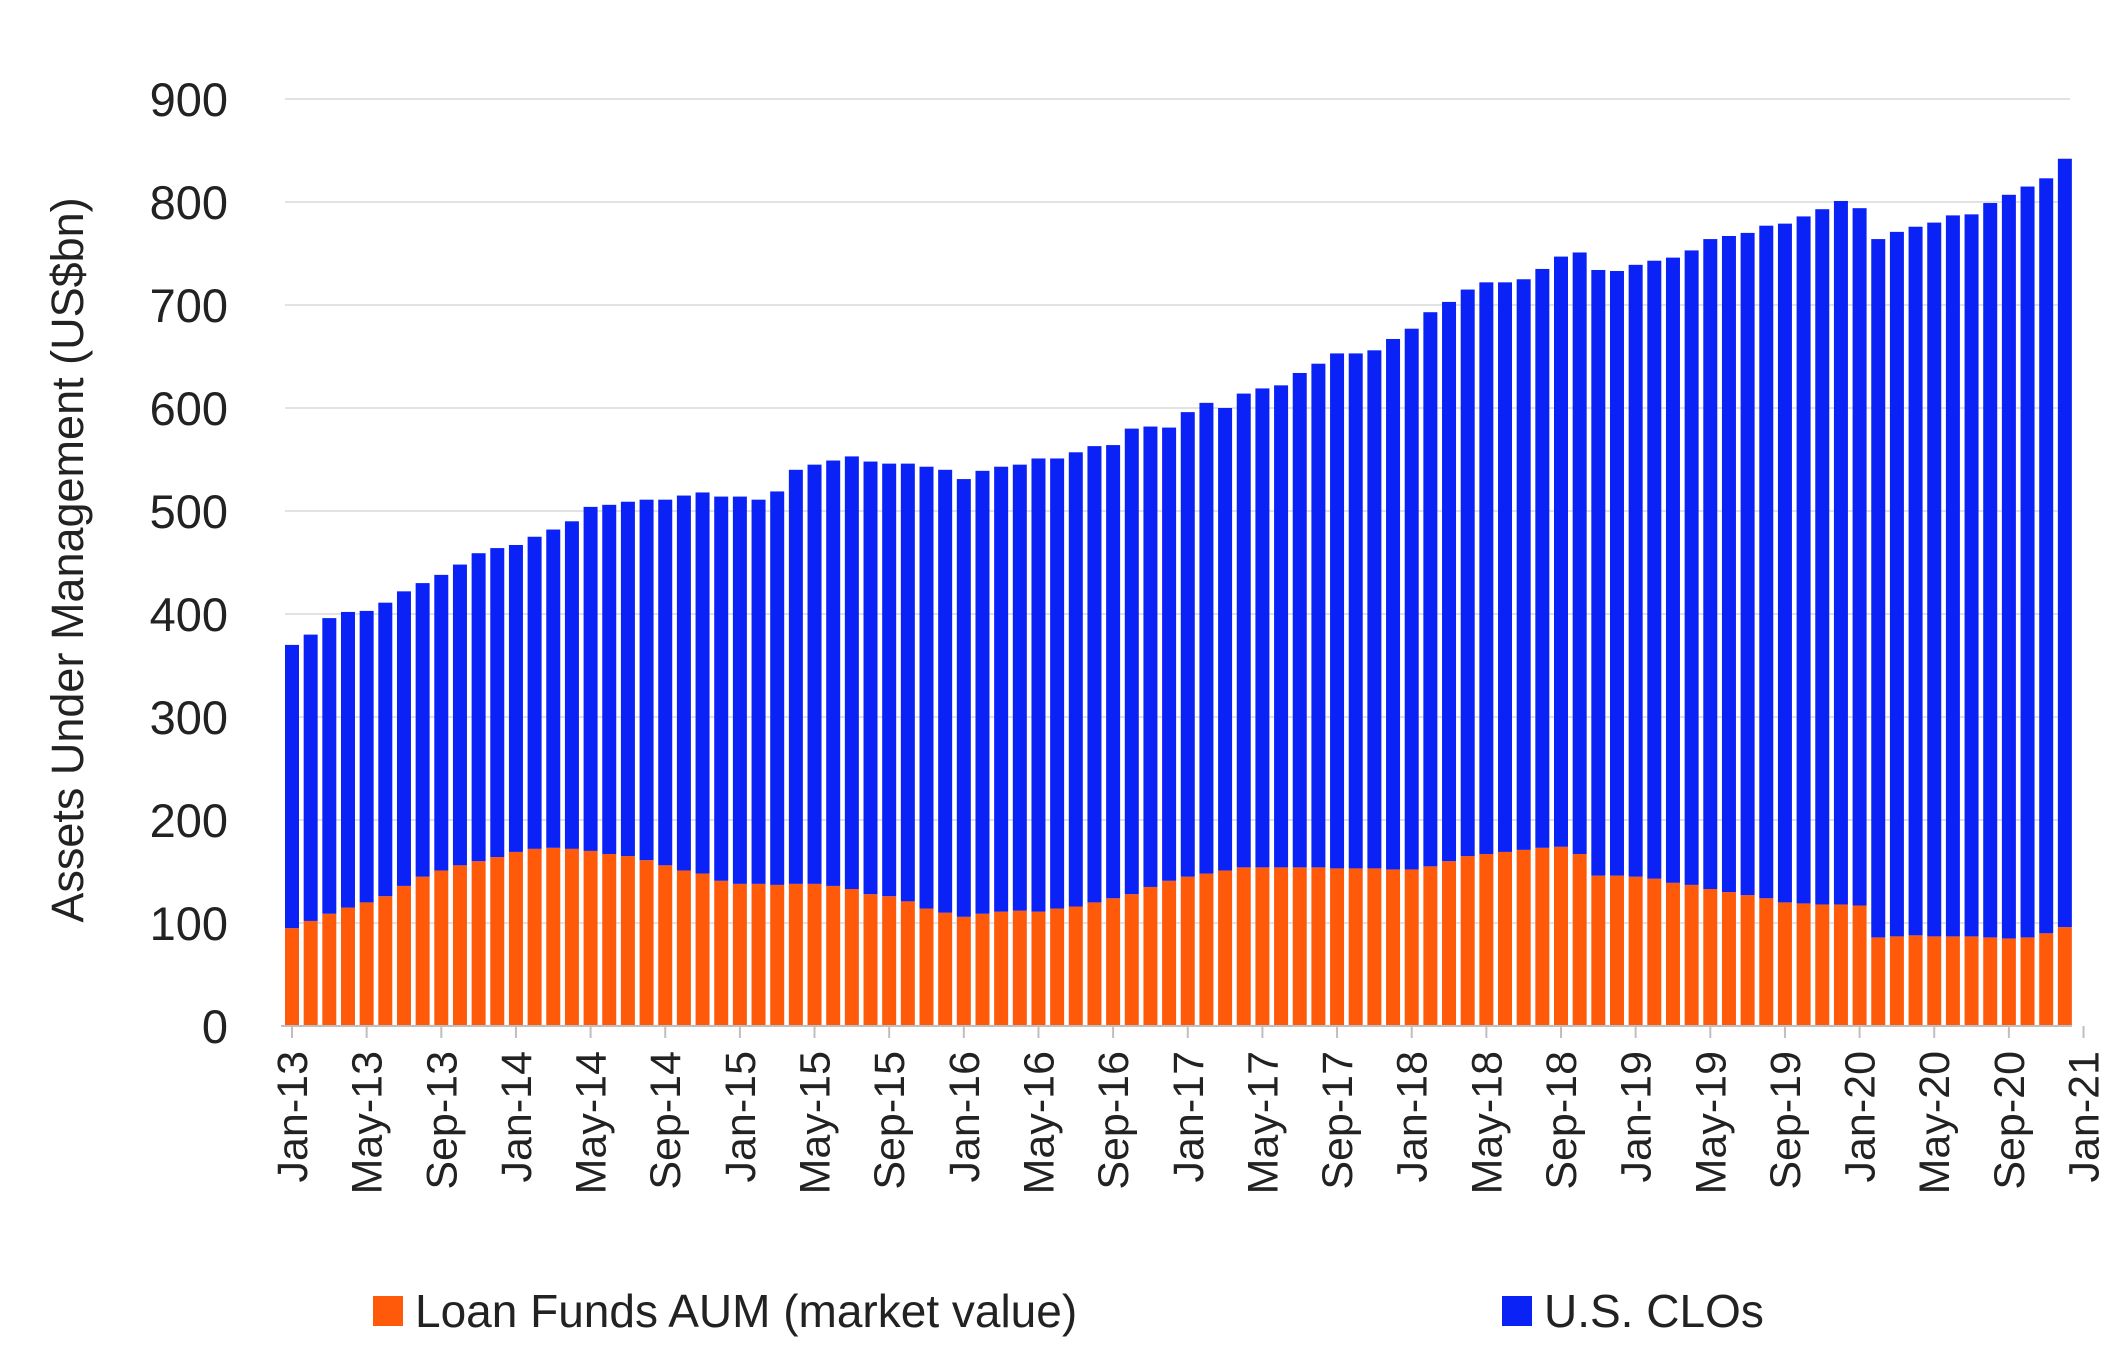 The width and height of the screenshot is (2112, 1370). What do you see at coordinates (189, 408) in the screenshot?
I see `y-tick-label: 600` at bounding box center [189, 408].